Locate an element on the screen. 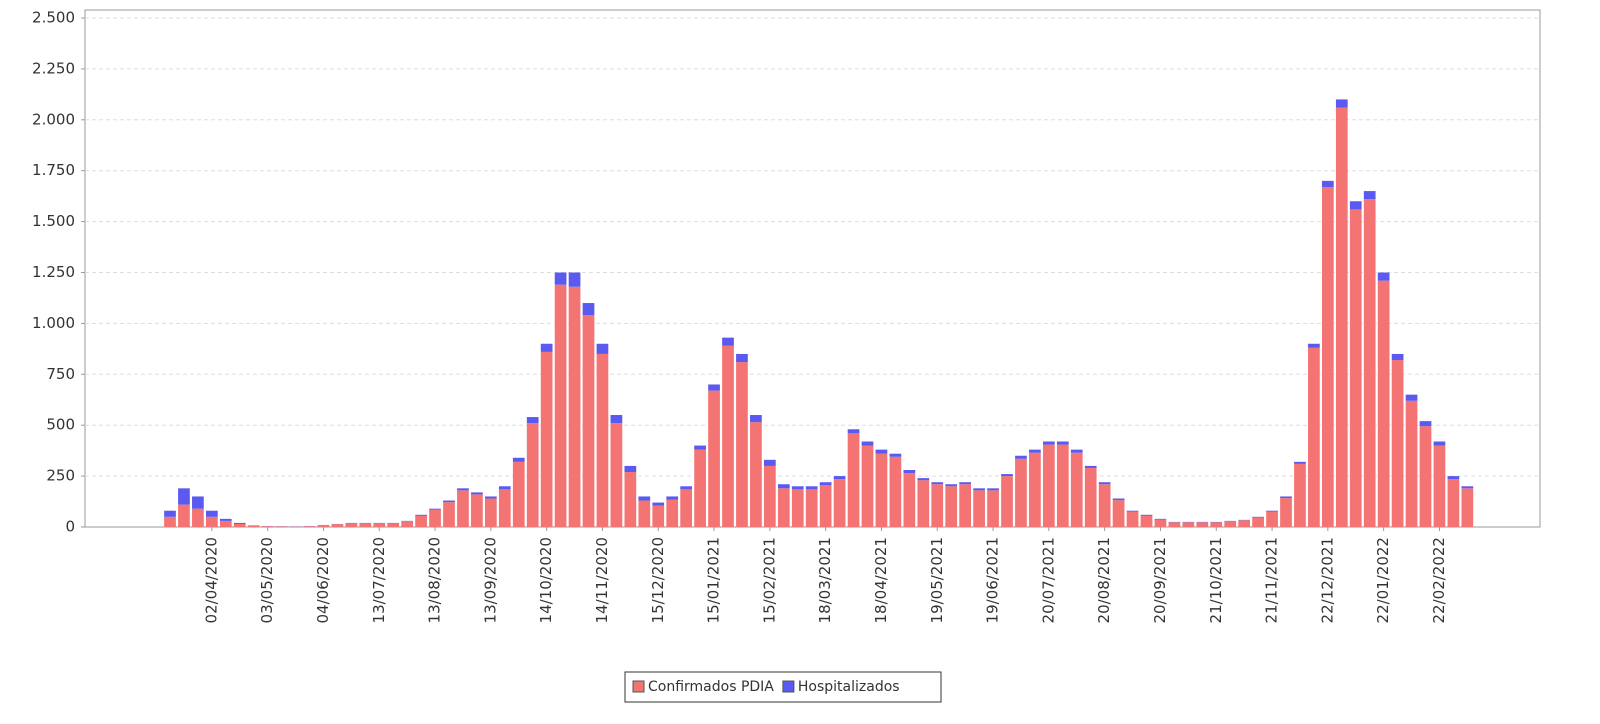 The image size is (1600, 724). x-tick-label: 15/01/2021 is located at coordinates (714, 580).